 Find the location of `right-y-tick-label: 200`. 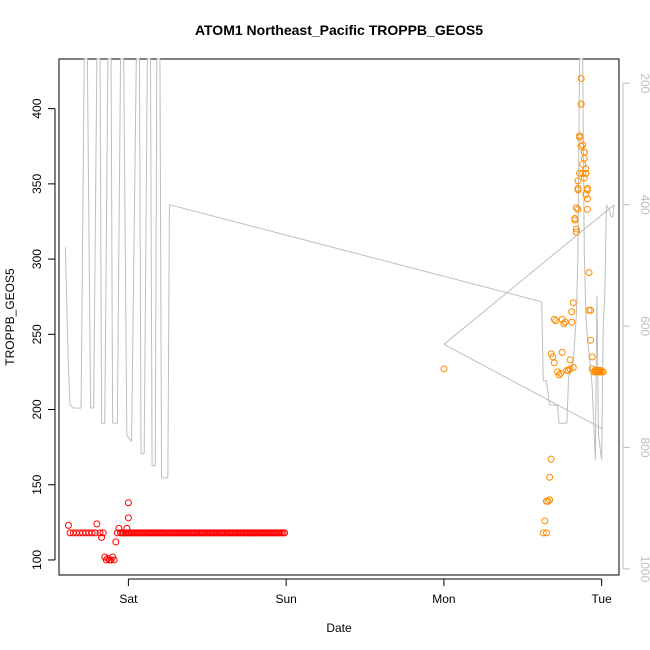

right-y-tick-label: 200 is located at coordinates (644, 83).